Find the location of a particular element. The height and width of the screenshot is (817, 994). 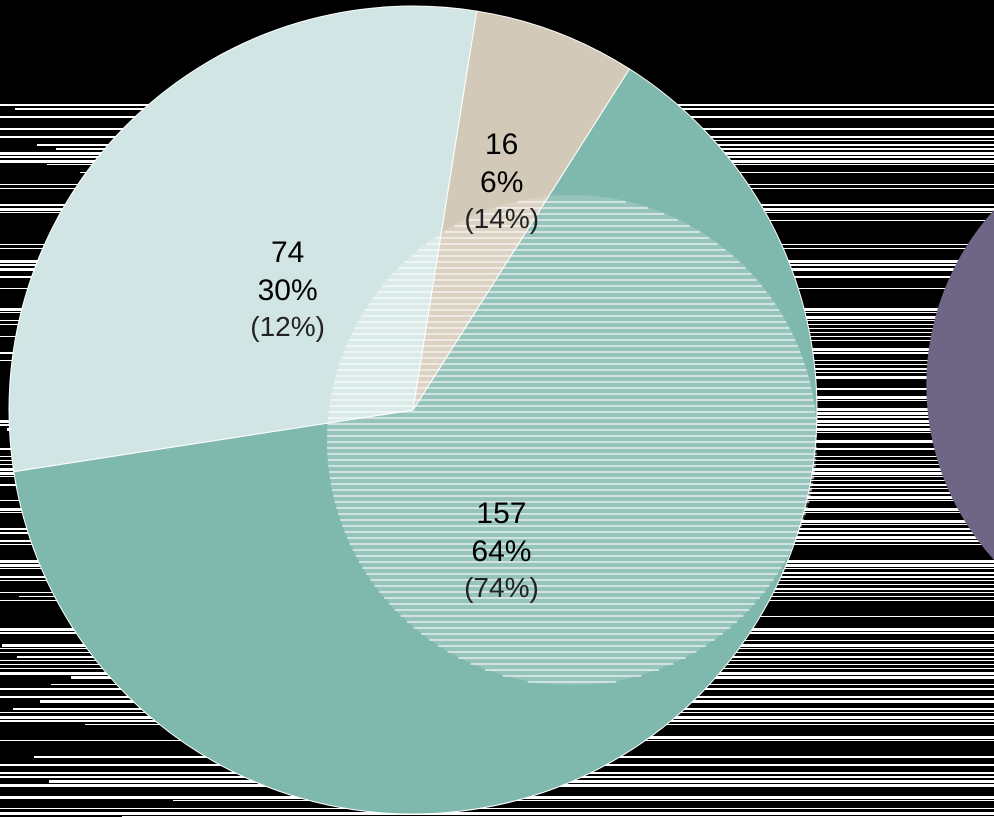

slice-label-secondary: (14%) is located at coordinates (501, 218).